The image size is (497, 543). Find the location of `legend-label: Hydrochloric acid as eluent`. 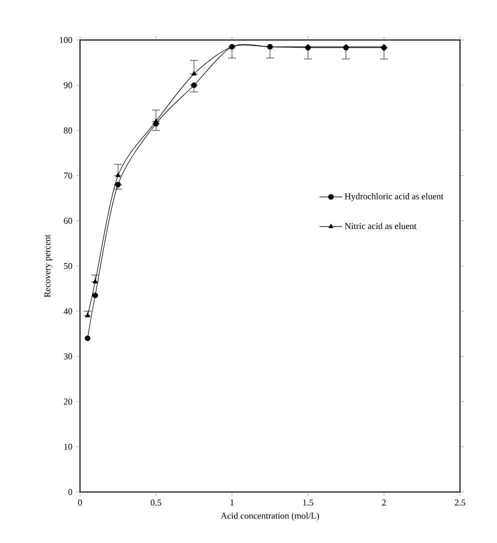

legend-label: Hydrochloric acid as eluent is located at coordinates (394, 197).